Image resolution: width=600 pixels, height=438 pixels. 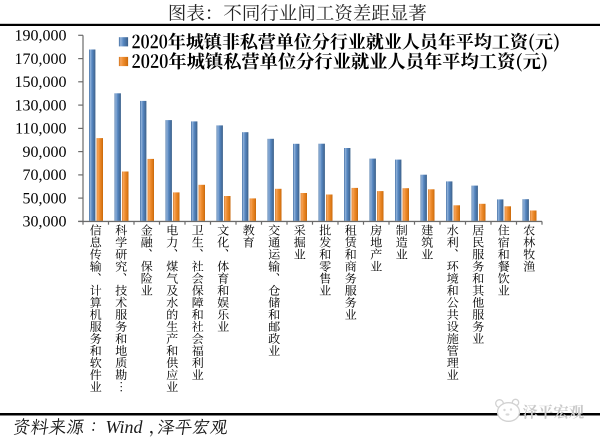 What do you see at coordinates (45, 222) in the screenshot?
I see `svg-text: 30,000` at bounding box center [45, 222].